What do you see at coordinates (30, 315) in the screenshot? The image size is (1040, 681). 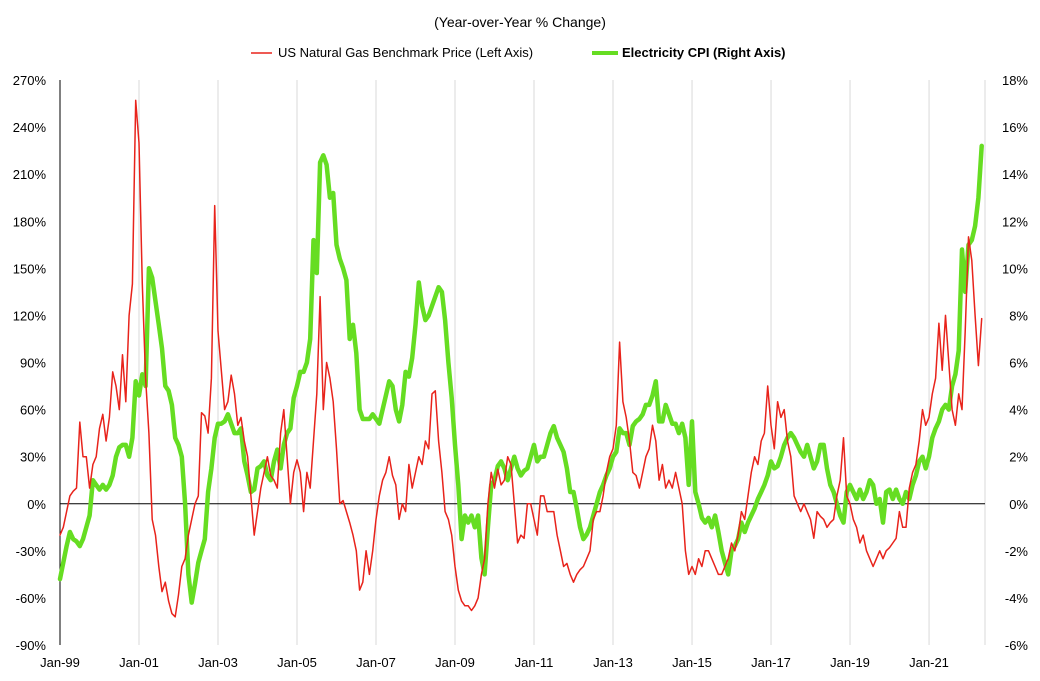 I see `left-y-tick-label: 120%` at bounding box center [30, 315].